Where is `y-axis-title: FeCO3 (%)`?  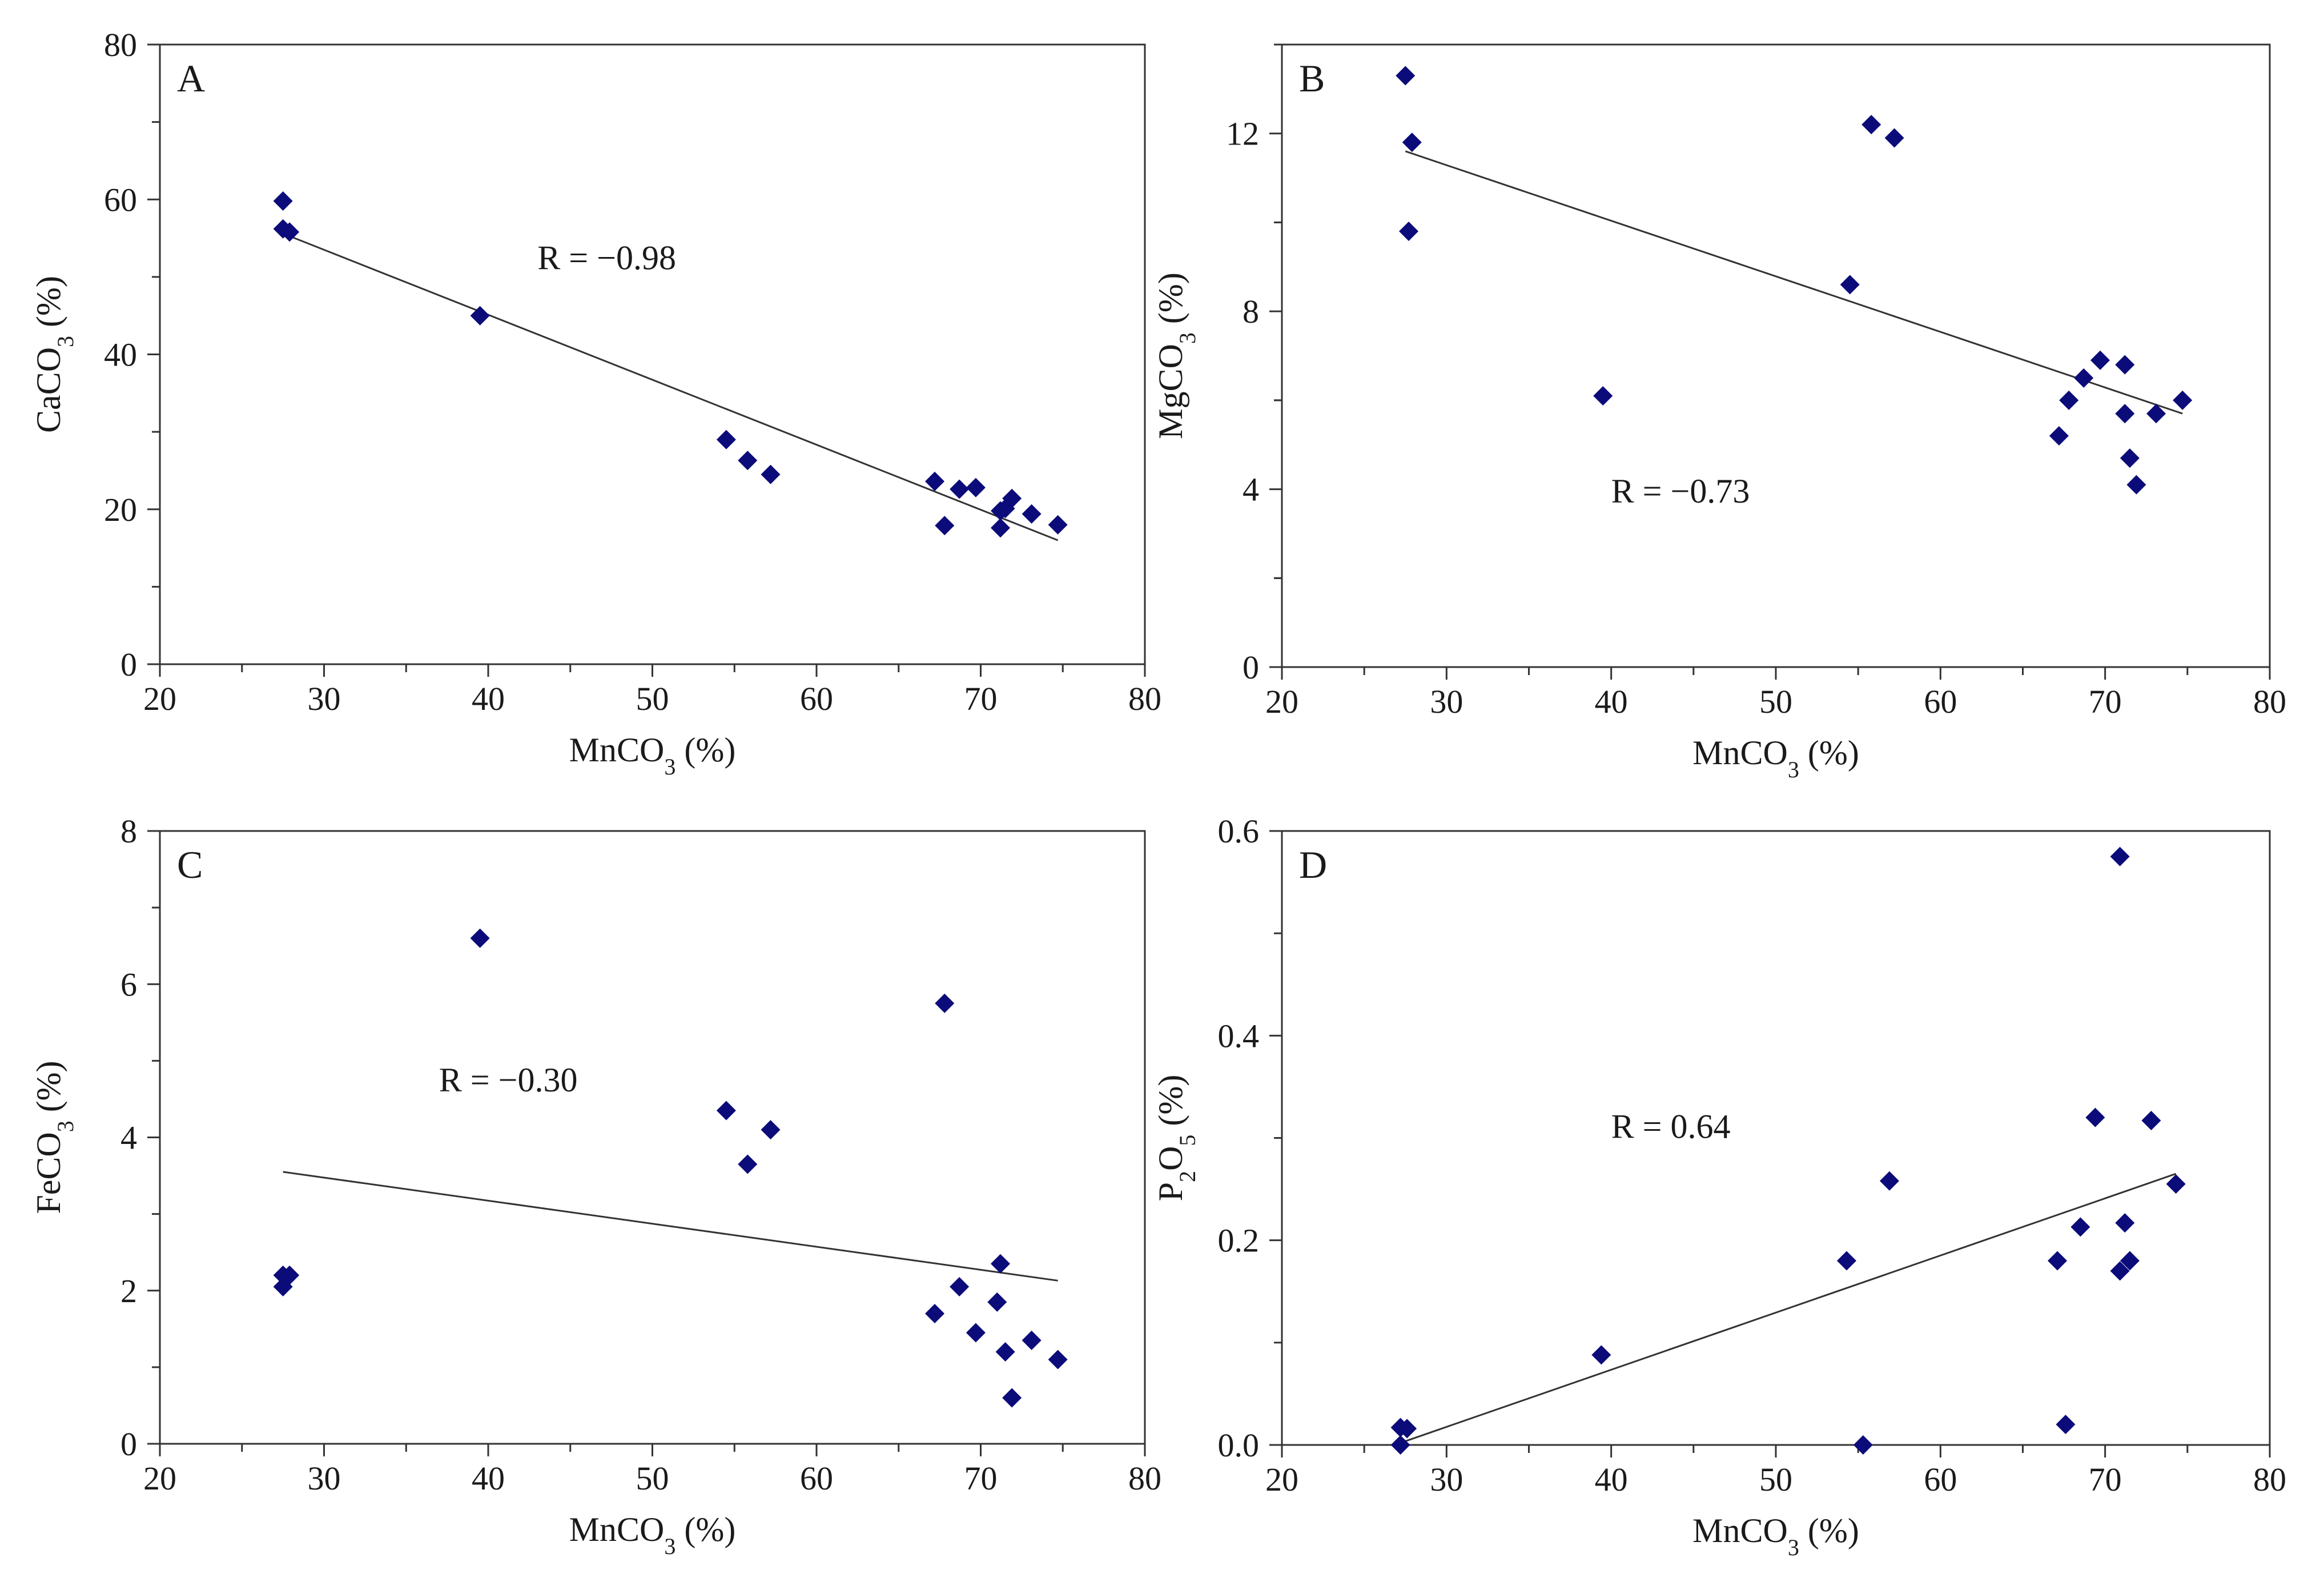 y-axis-title: FeCO3 (%) is located at coordinates (54, 1137).